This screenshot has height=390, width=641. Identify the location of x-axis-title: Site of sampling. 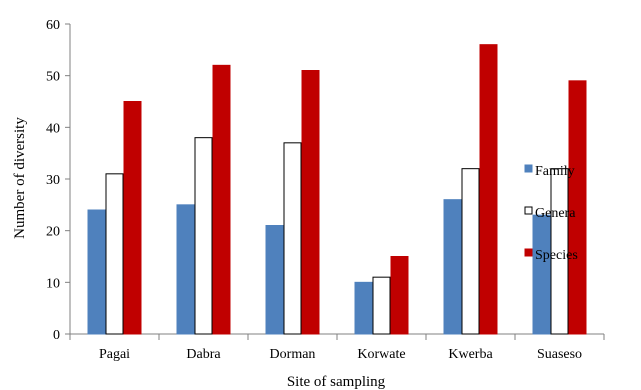
(336, 382).